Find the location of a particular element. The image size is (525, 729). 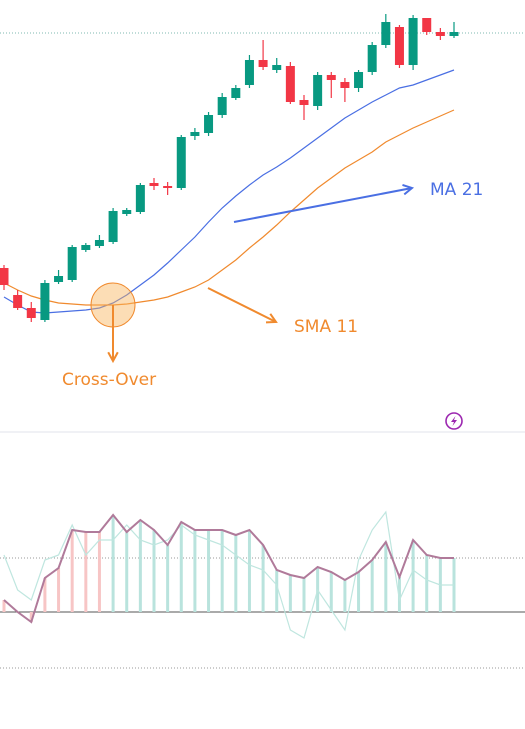

ma21-arrow is located at coordinates (323, 205).